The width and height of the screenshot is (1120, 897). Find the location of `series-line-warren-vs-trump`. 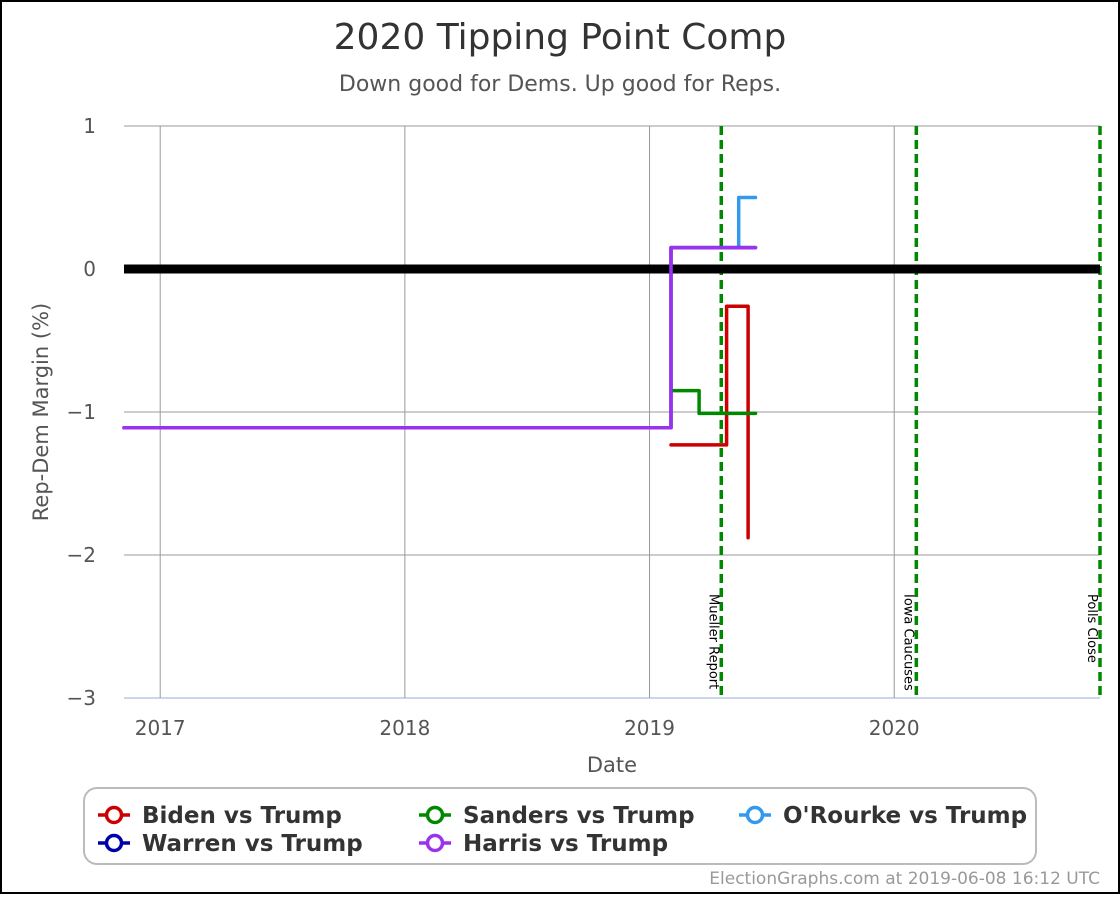

series-line-warren-vs-trump is located at coordinates (440, 337).